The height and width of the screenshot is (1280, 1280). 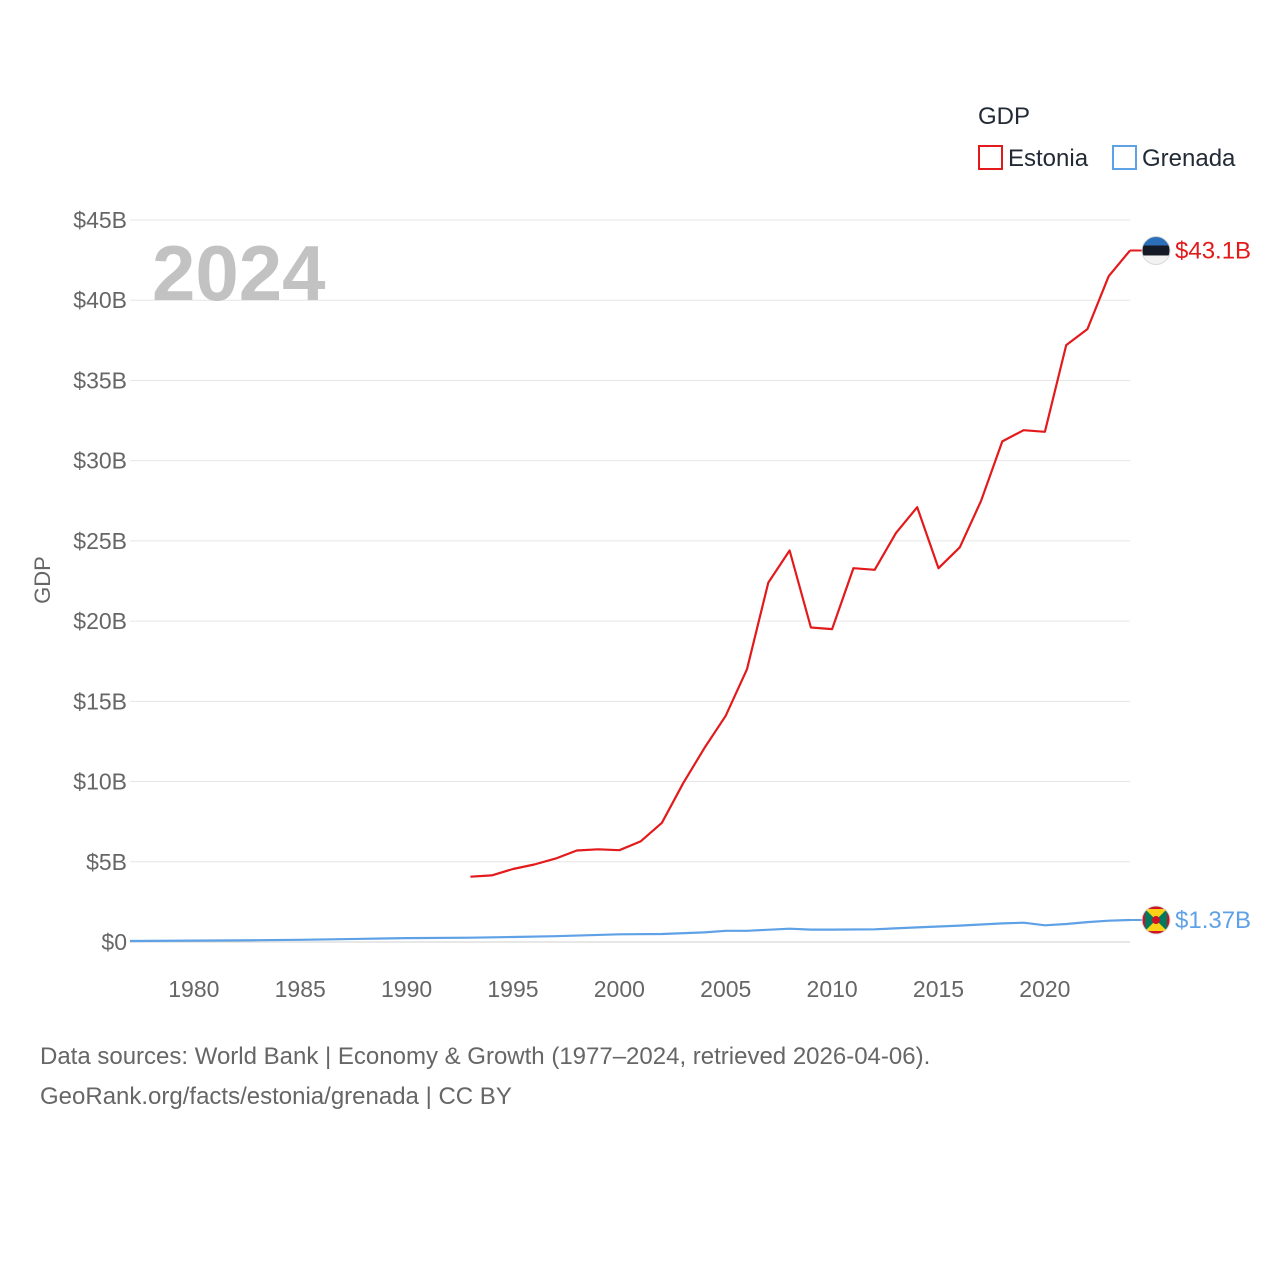 I want to click on y-tick-label: $15B, so click(x=100, y=701).